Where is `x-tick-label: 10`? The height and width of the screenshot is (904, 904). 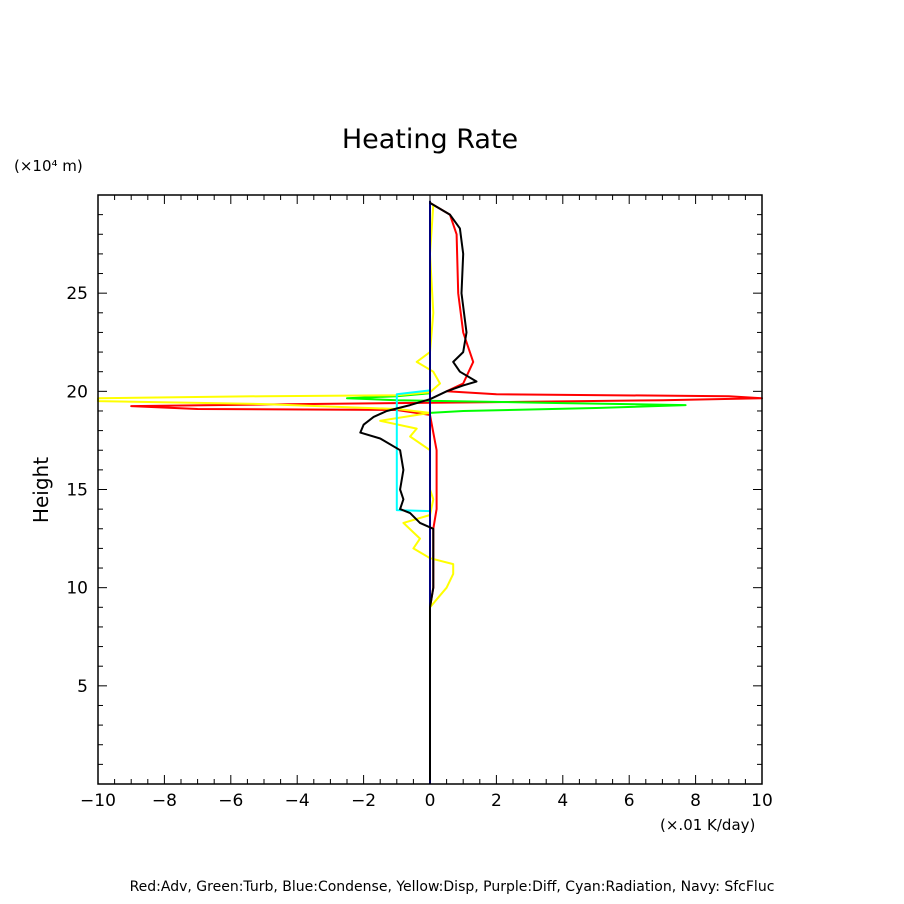 x-tick-label: 10 is located at coordinates (762, 801).